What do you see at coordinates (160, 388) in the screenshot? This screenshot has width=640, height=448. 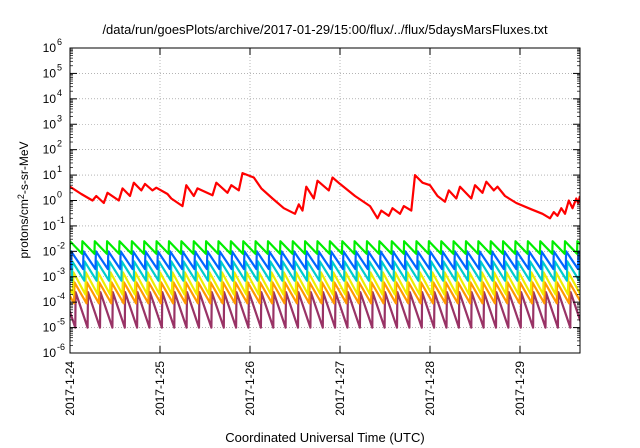 I see `x-tick-label: 2017-1-25` at bounding box center [160, 388].